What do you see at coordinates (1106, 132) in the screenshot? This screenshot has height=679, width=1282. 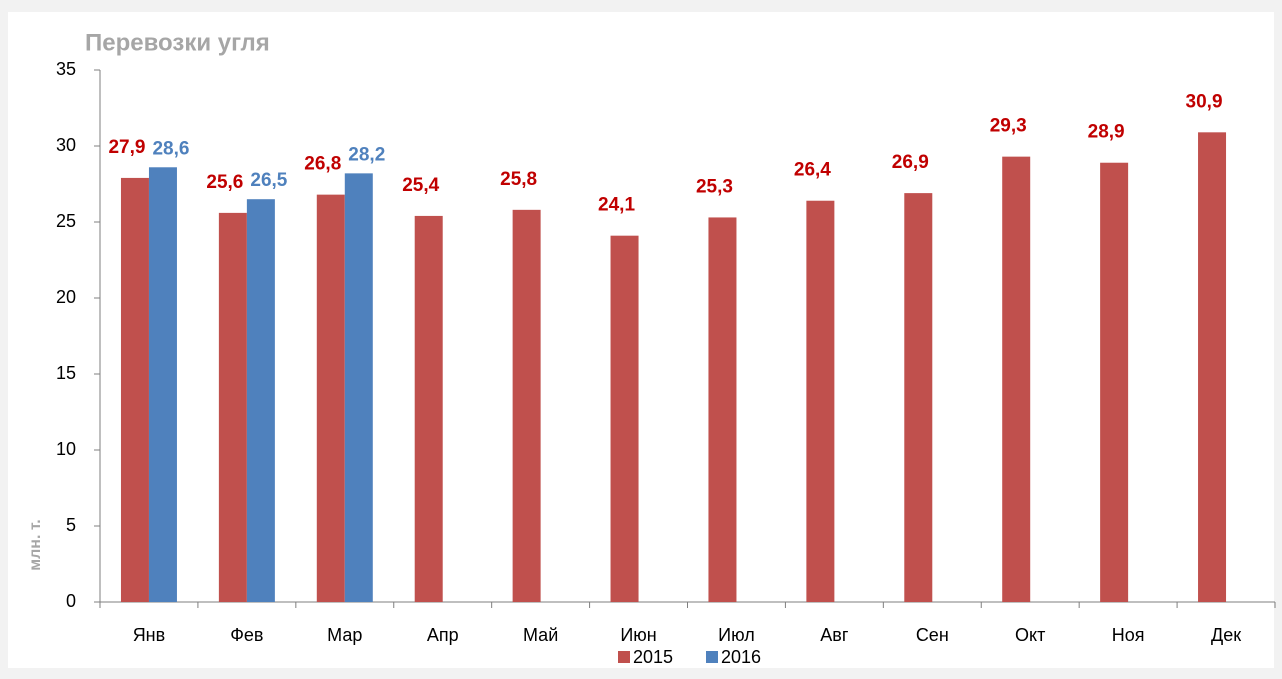 I see `data-label: 28,9` at bounding box center [1106, 132].